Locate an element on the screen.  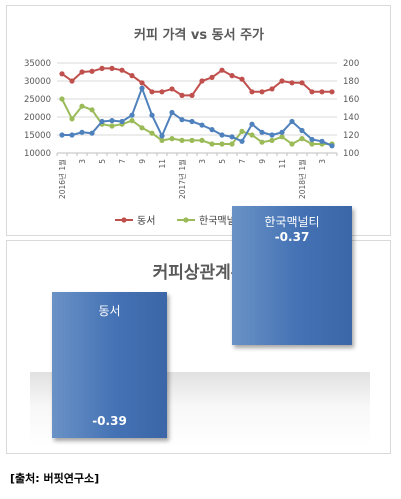
y-left-tick-label: 25000 is located at coordinates (37, 100).